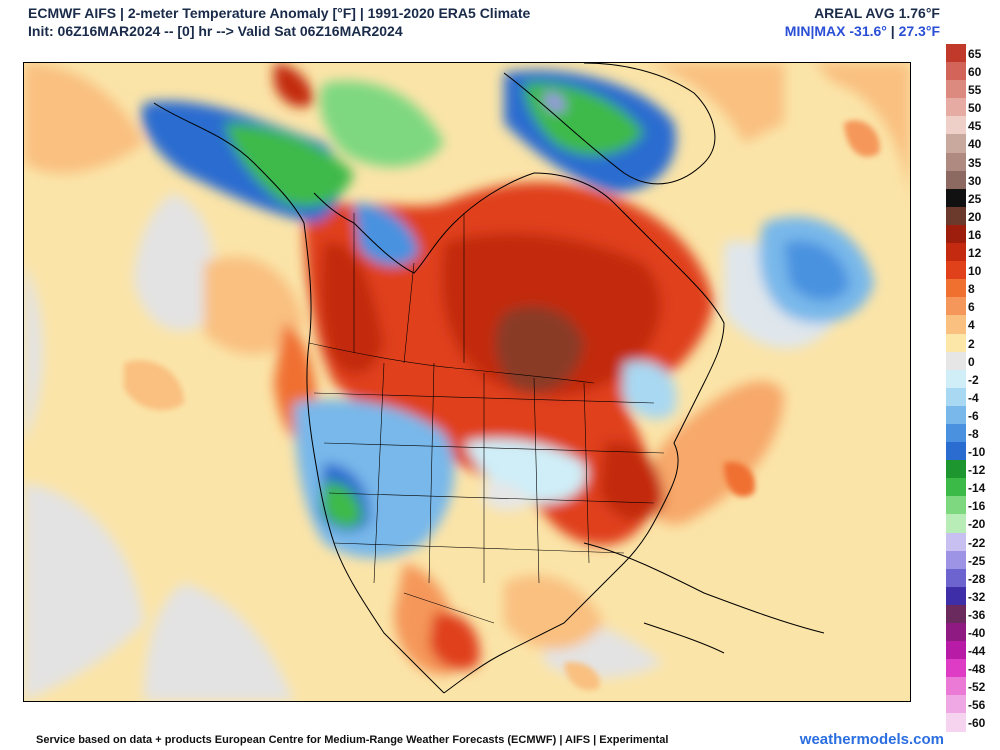 The image size is (1000, 750). I want to click on legend-label: -4, so click(973, 397).